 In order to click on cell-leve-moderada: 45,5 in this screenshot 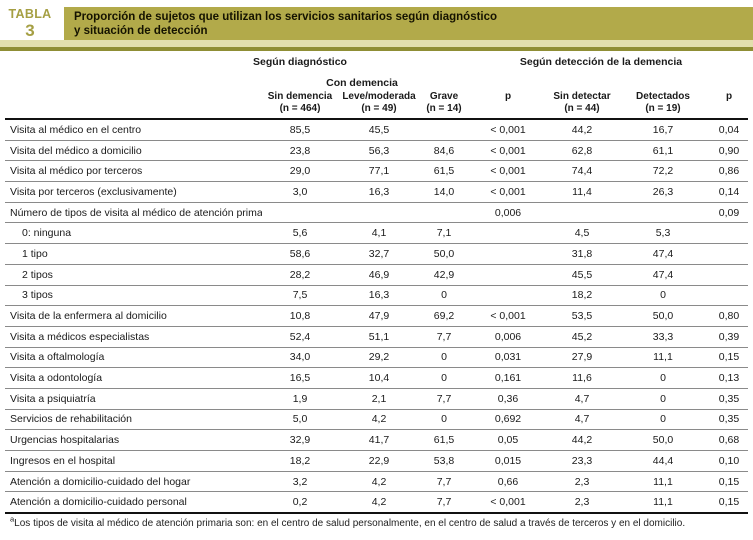, I will do `click(379, 129)`.